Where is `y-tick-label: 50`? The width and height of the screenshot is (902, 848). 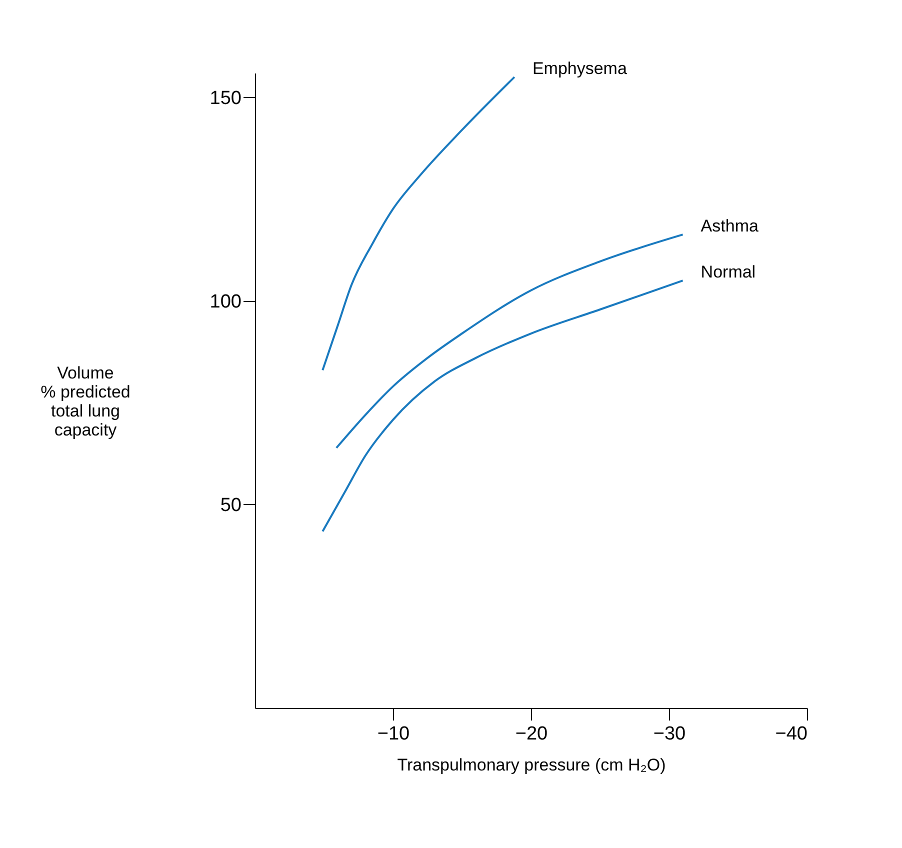 y-tick-label: 50 is located at coordinates (231, 505).